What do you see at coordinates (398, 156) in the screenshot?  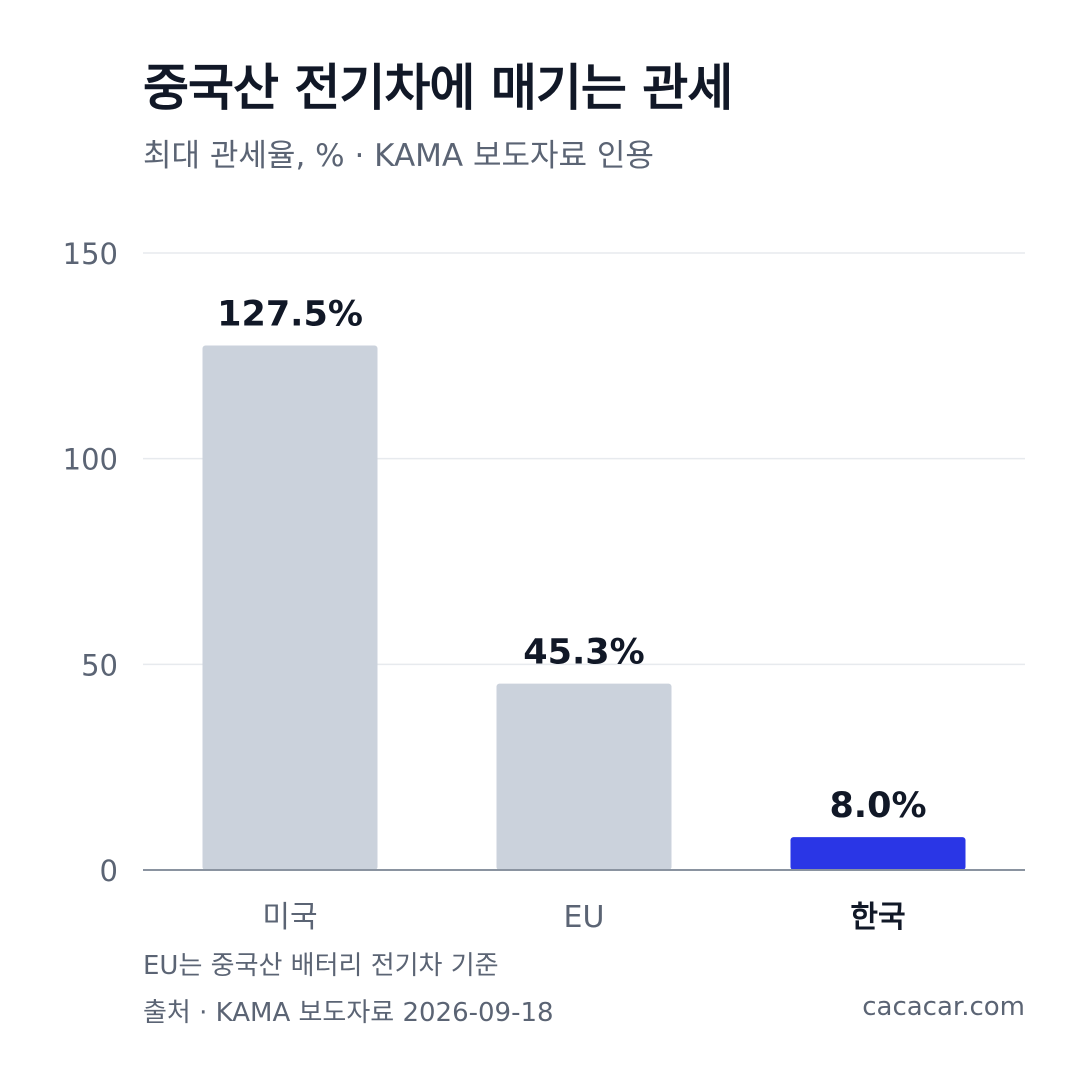 I see `chart-subtitle: 최대 관세율, % · KAMA 보도자료 인용` at bounding box center [398, 156].